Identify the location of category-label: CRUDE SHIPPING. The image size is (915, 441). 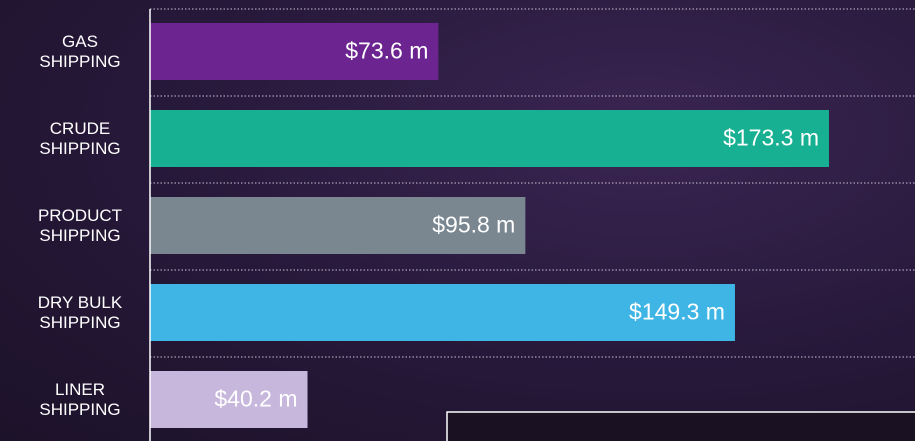
(80, 138).